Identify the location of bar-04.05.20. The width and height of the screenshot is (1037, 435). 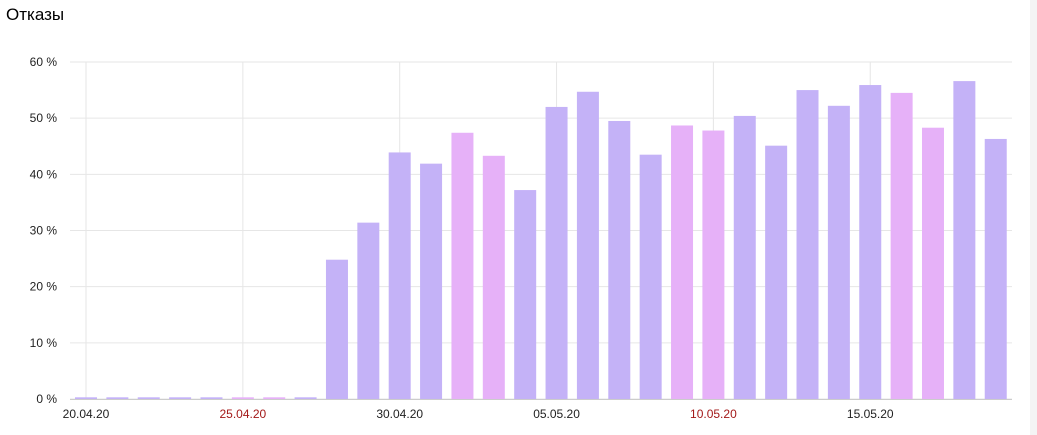
(525, 294).